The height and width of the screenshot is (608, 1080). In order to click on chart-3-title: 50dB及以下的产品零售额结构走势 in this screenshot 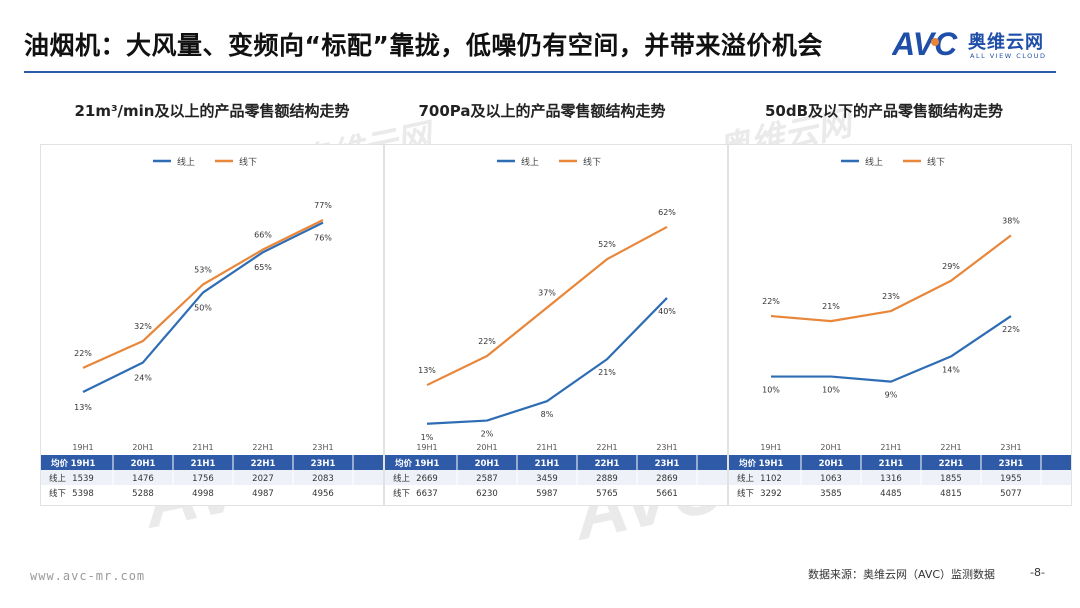, I will do `click(884, 111)`.